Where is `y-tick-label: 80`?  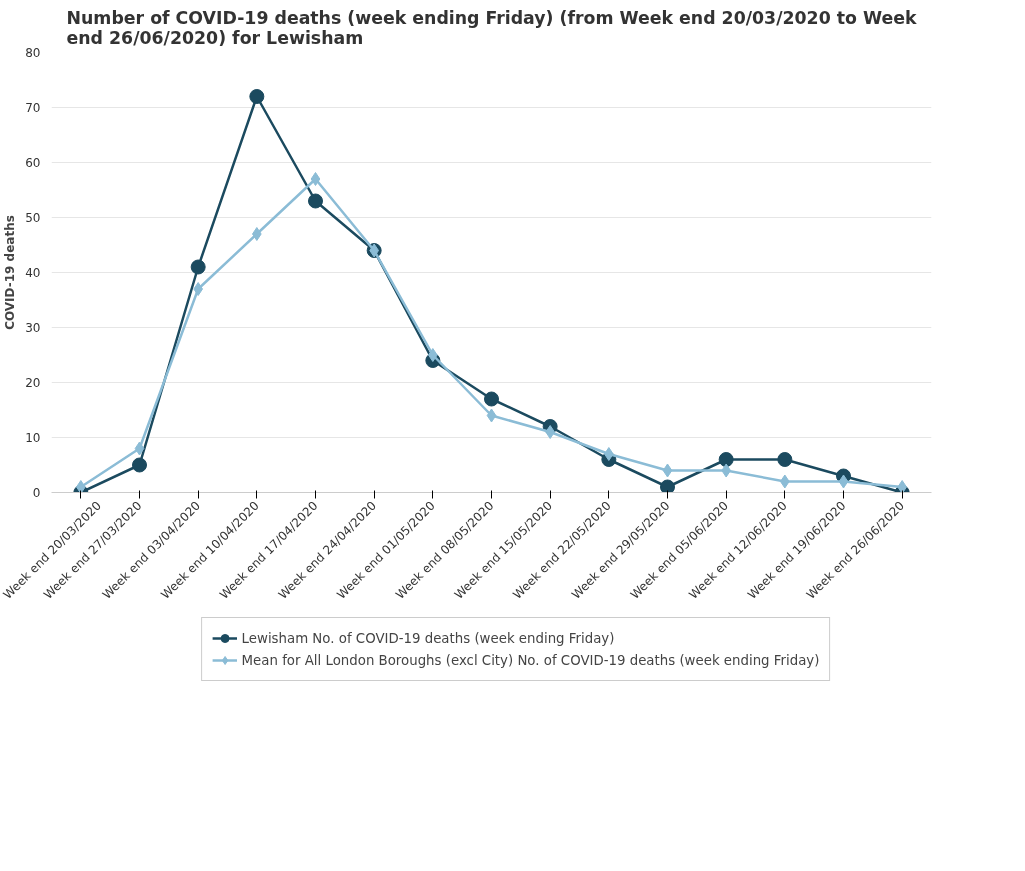 y-tick-label: 80 is located at coordinates (33, 53).